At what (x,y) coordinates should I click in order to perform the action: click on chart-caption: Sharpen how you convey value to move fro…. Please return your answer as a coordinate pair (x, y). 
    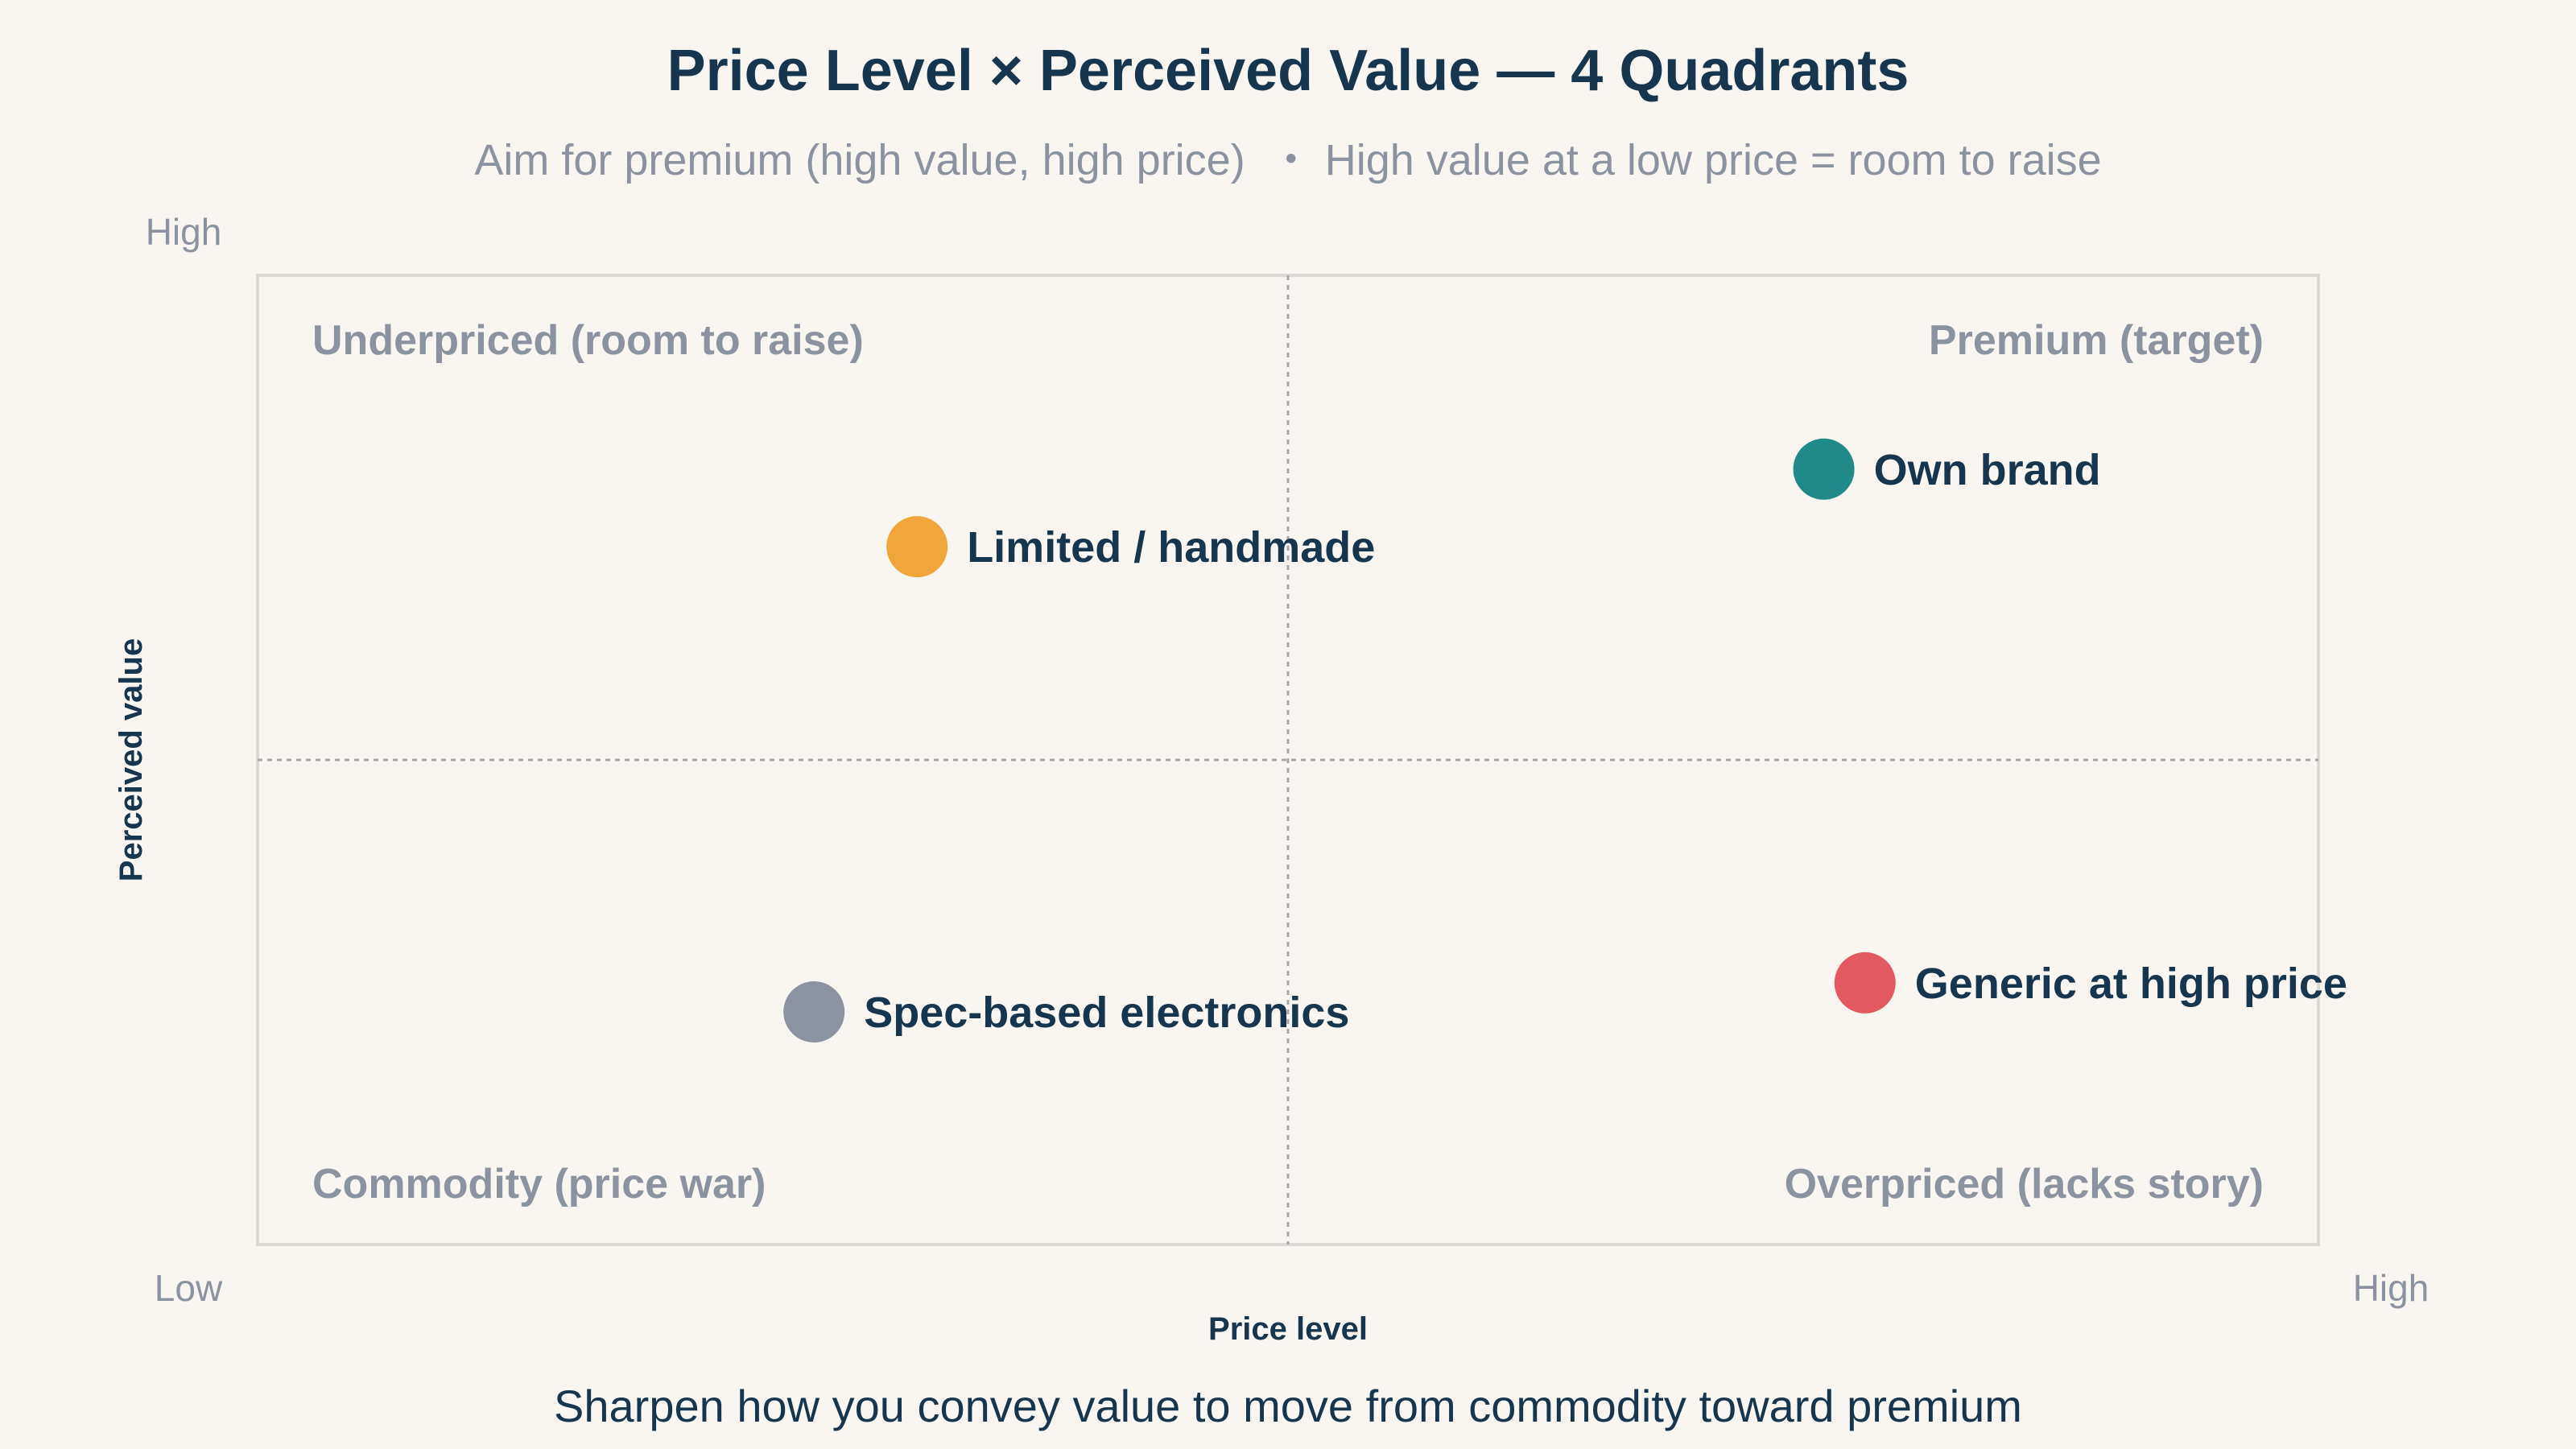
    Looking at the image, I should click on (1288, 1406).